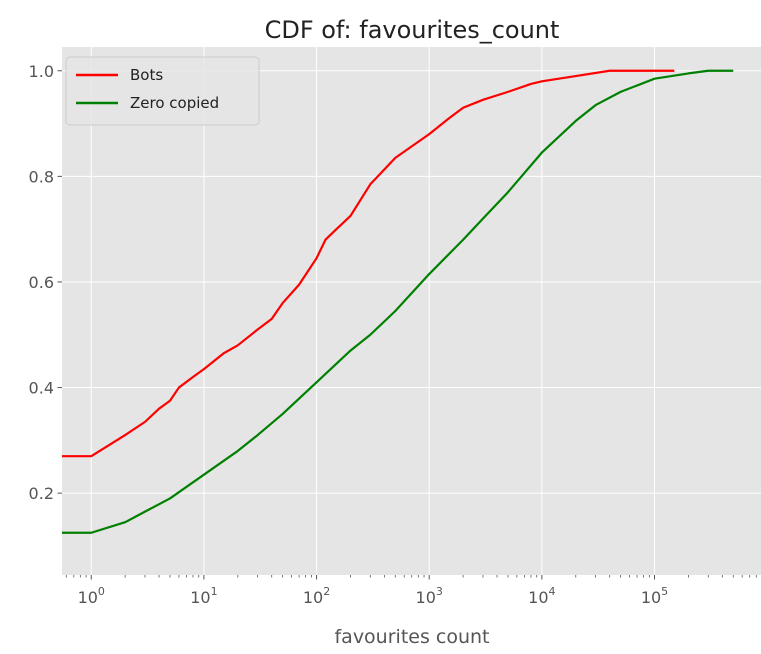 Image resolution: width=761 pixels, height=654 pixels. What do you see at coordinates (162, 91) in the screenshot?
I see `legend: Bots Zero copied` at bounding box center [162, 91].